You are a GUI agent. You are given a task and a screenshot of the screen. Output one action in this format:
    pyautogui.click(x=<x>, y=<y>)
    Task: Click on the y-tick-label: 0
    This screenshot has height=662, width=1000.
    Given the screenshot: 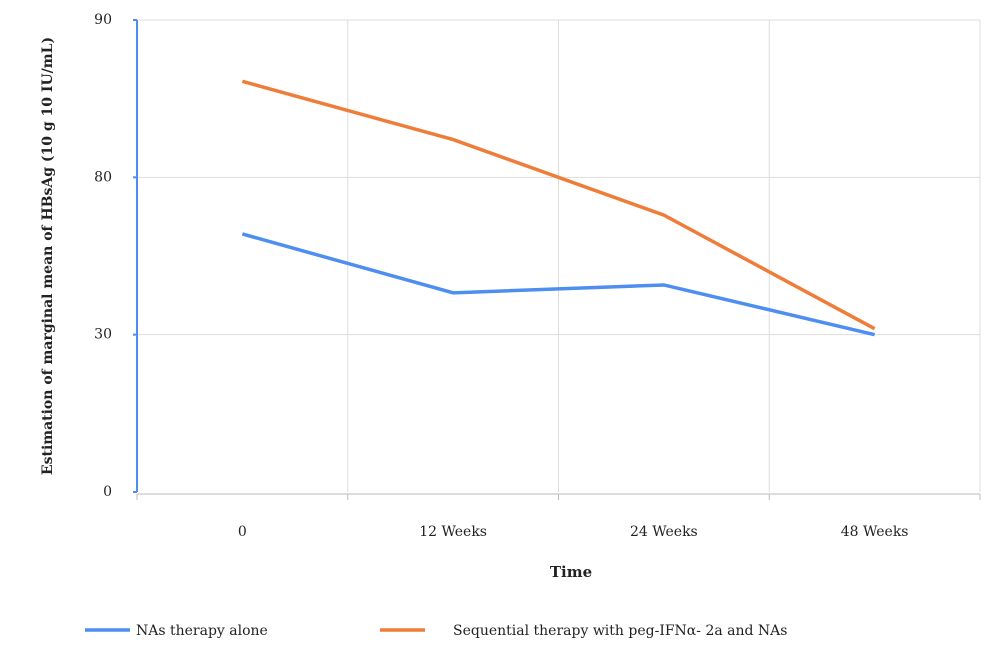 What is the action you would take?
    pyautogui.click(x=107, y=492)
    